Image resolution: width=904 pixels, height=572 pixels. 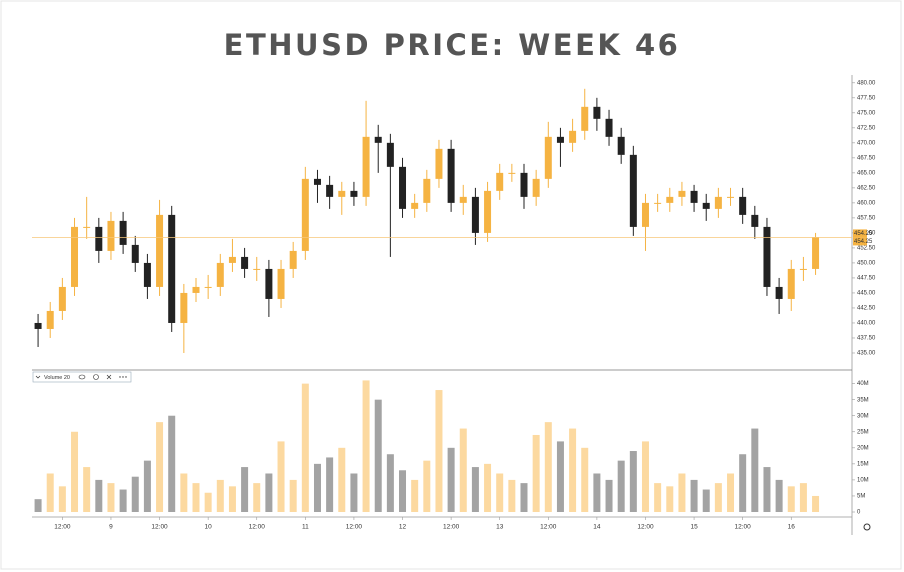 I want to click on more-icon, so click(x=123, y=377).